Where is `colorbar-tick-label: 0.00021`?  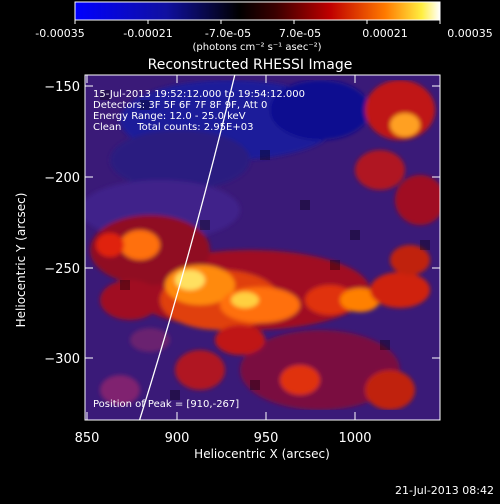
colorbar-tick-label: 0.00021 is located at coordinates (385, 33).